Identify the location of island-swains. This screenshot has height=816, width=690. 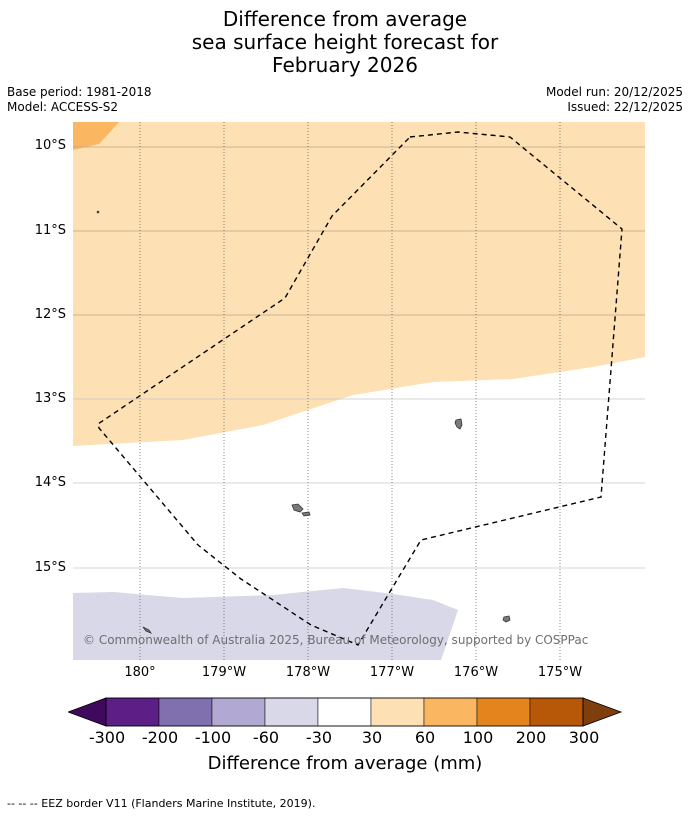
(458, 424).